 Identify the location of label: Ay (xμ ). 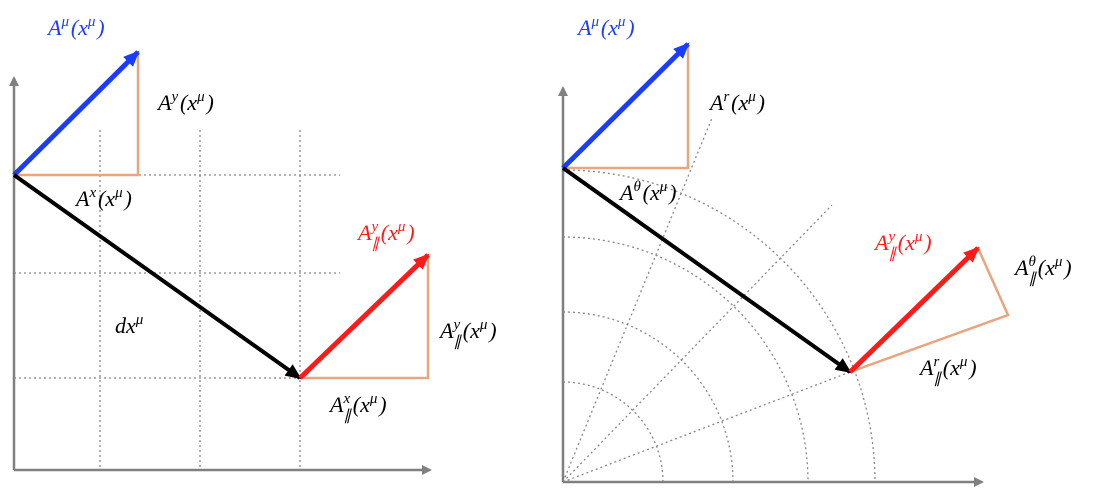
(185, 102).